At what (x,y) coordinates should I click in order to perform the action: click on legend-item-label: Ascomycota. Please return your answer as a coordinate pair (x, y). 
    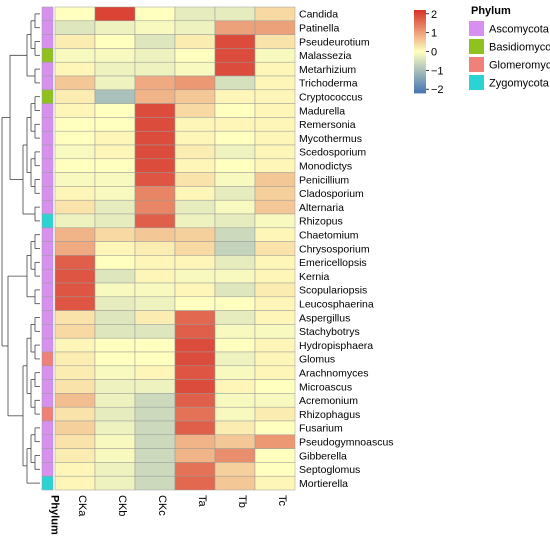
    Looking at the image, I should click on (519, 30).